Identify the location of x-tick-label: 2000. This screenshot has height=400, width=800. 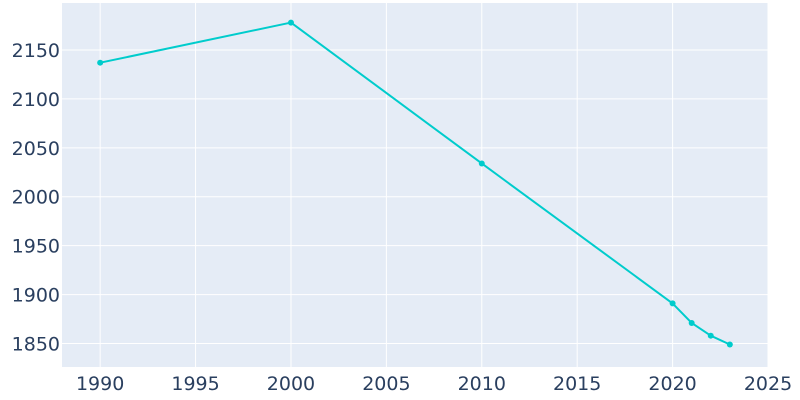
(291, 384).